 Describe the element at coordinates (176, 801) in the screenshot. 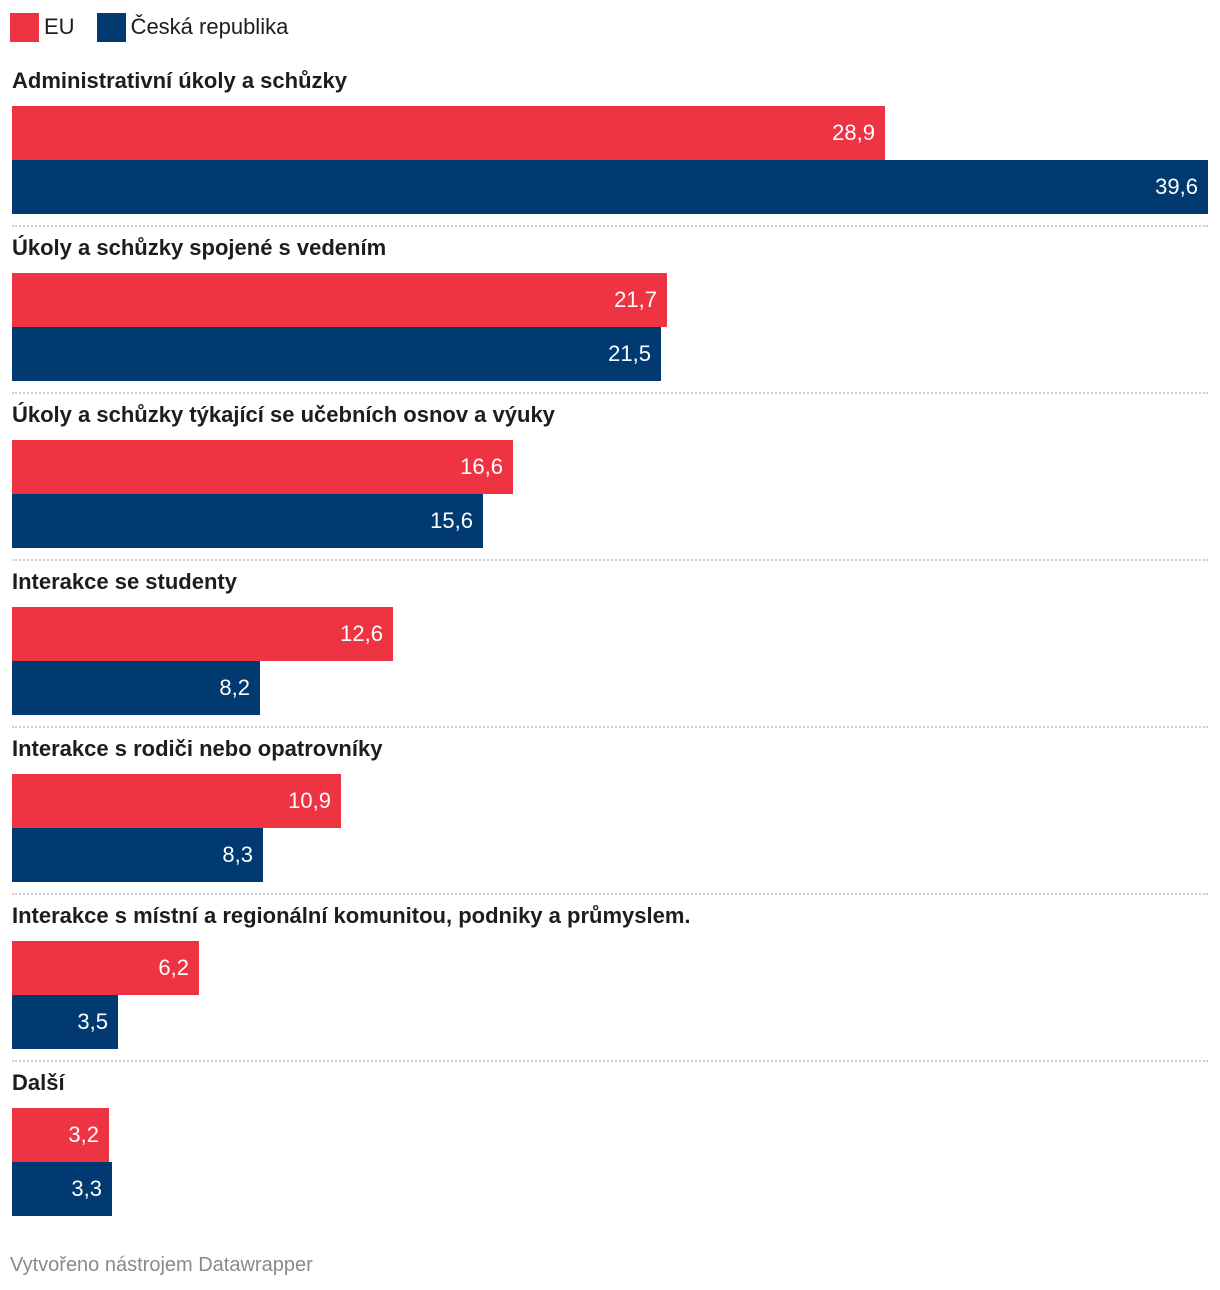

I see `bar-eu: 10,9` at that location.